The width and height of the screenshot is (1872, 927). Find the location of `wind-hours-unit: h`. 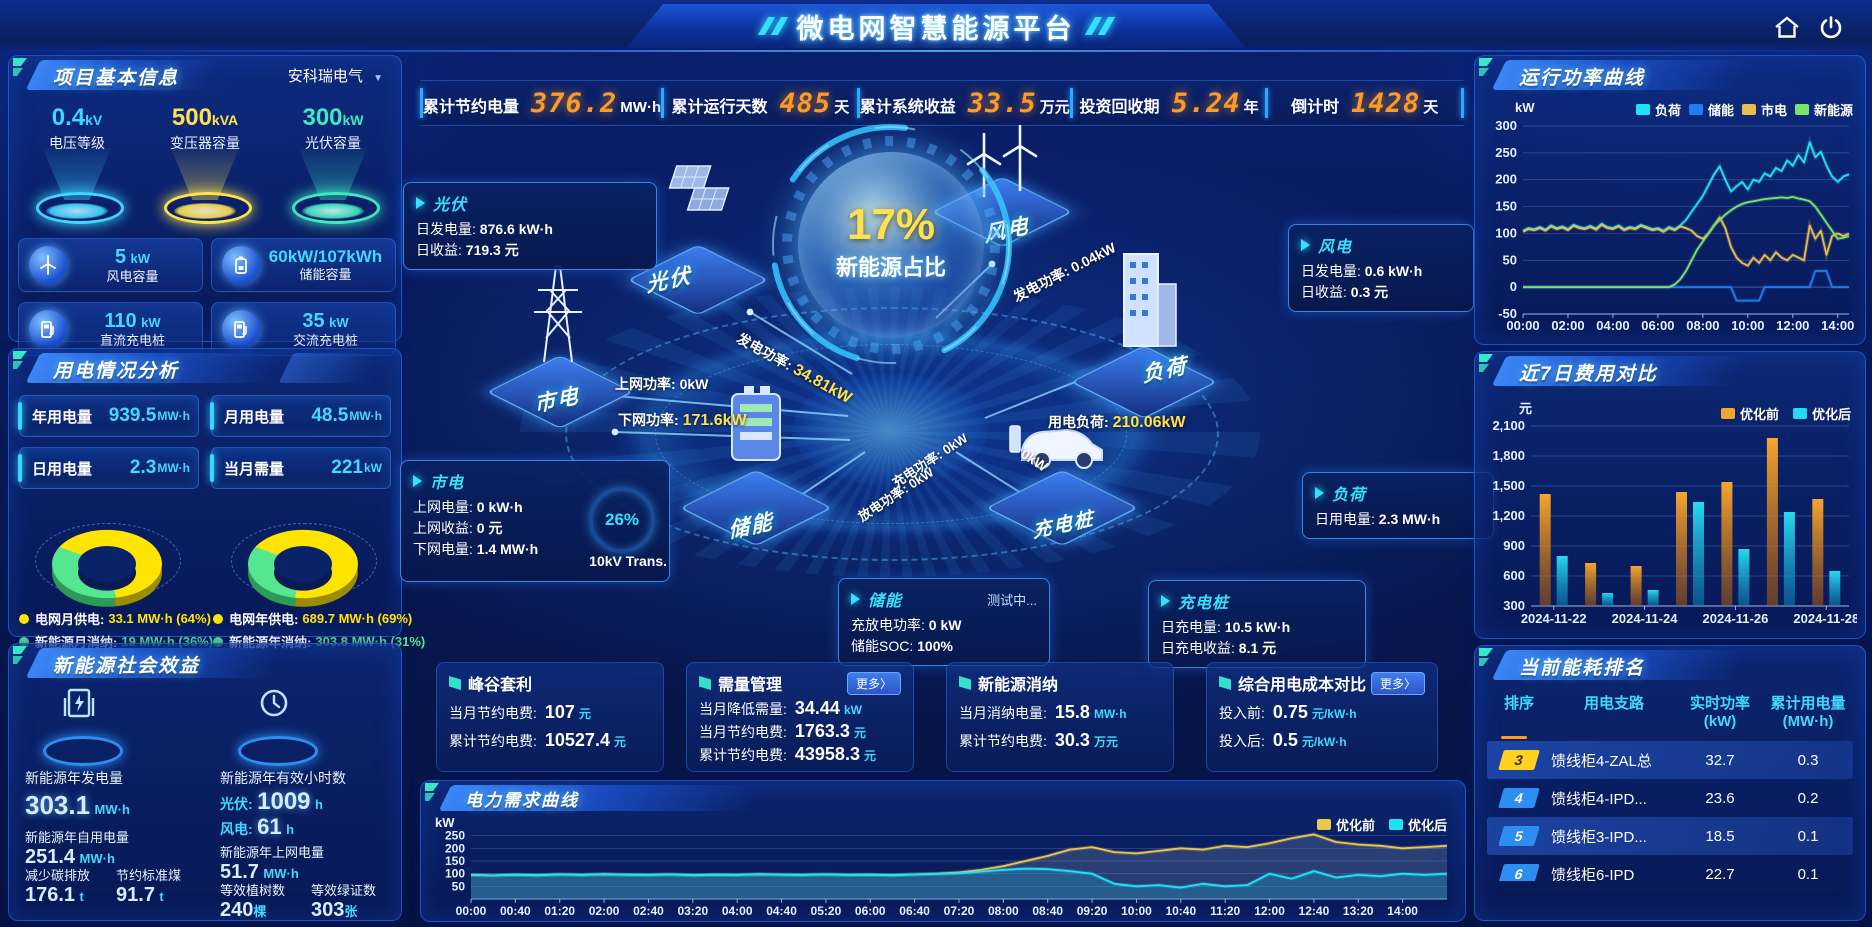

wind-hours-unit: h is located at coordinates (290, 829).